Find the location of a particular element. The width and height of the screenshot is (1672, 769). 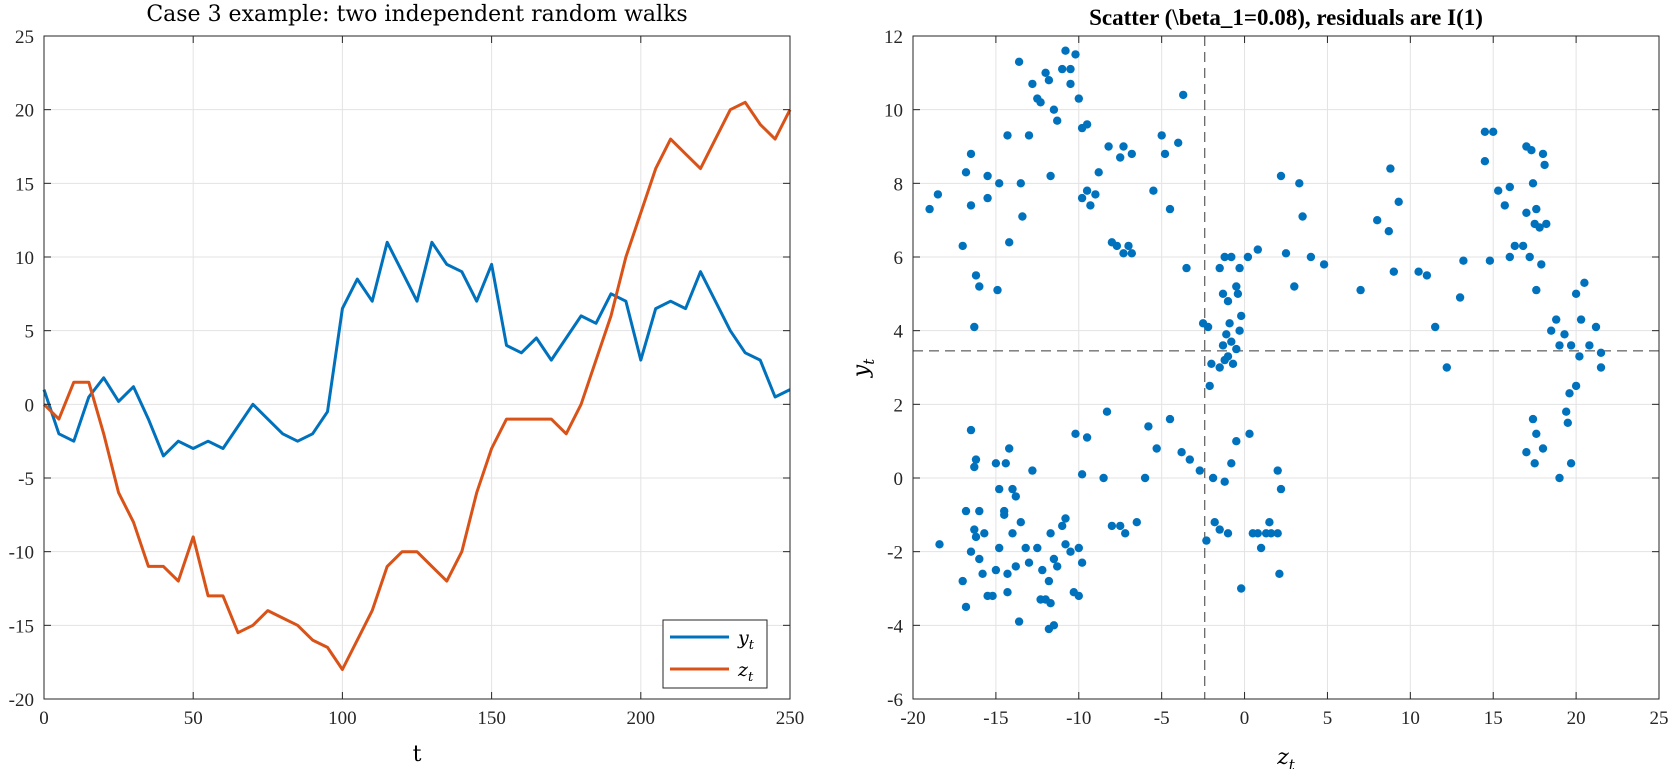

right-x-tick-label: 20 is located at coordinates (1576, 718).